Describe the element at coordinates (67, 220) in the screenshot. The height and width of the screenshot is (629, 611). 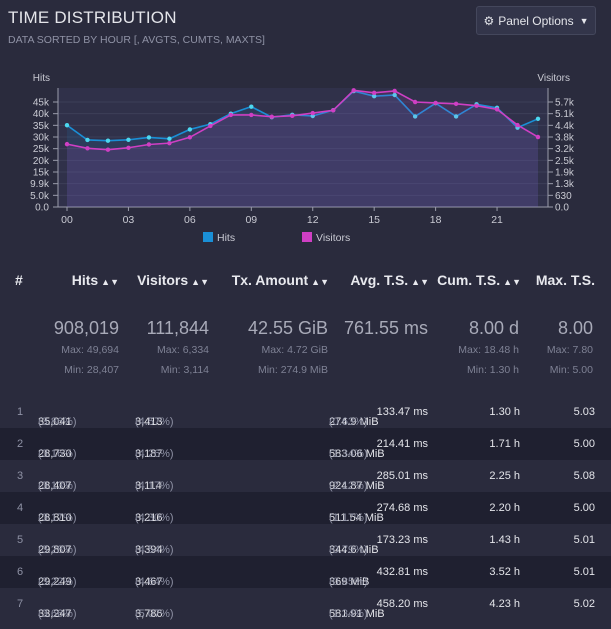
I see `x-tick-label: 00` at that location.